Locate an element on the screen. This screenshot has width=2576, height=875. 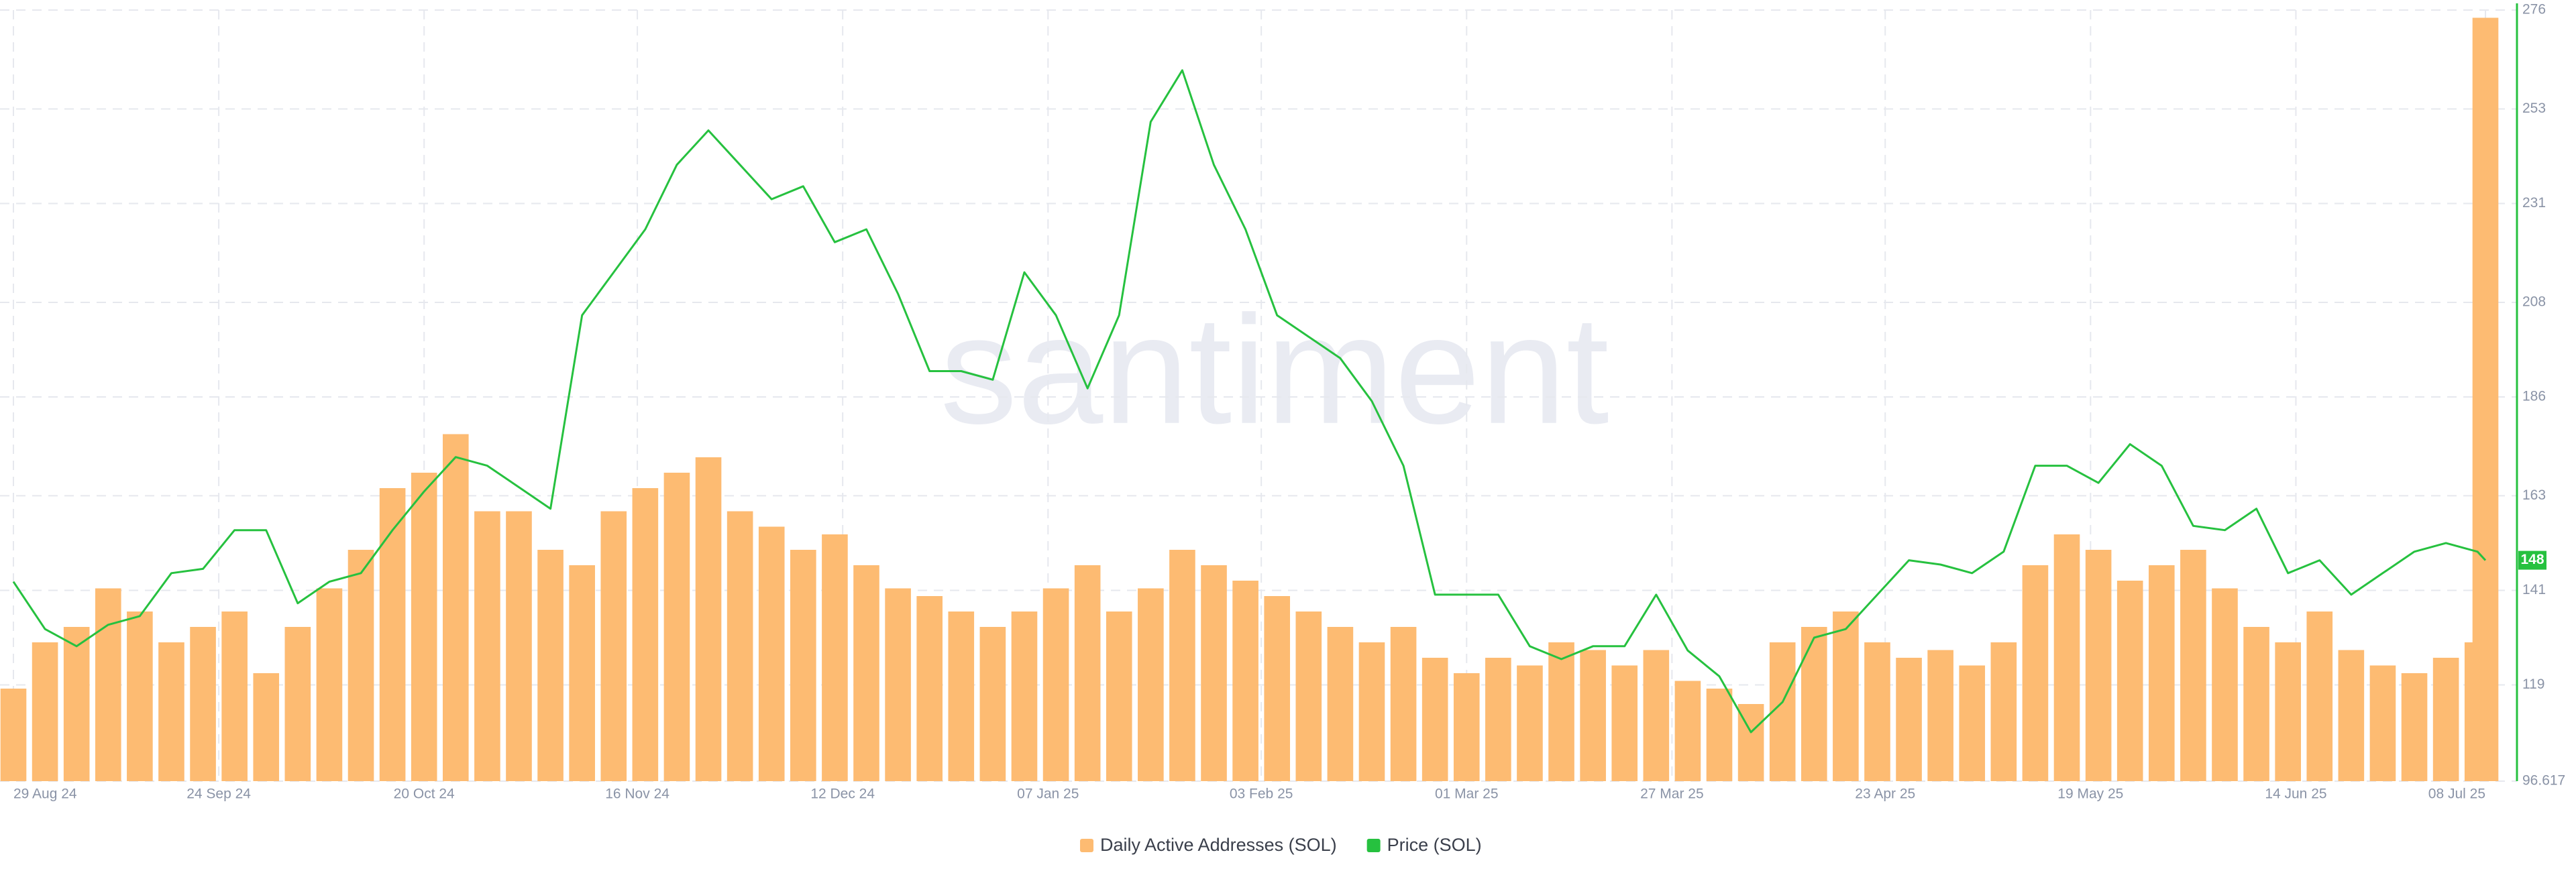
watermark: santiment is located at coordinates (1274, 370).